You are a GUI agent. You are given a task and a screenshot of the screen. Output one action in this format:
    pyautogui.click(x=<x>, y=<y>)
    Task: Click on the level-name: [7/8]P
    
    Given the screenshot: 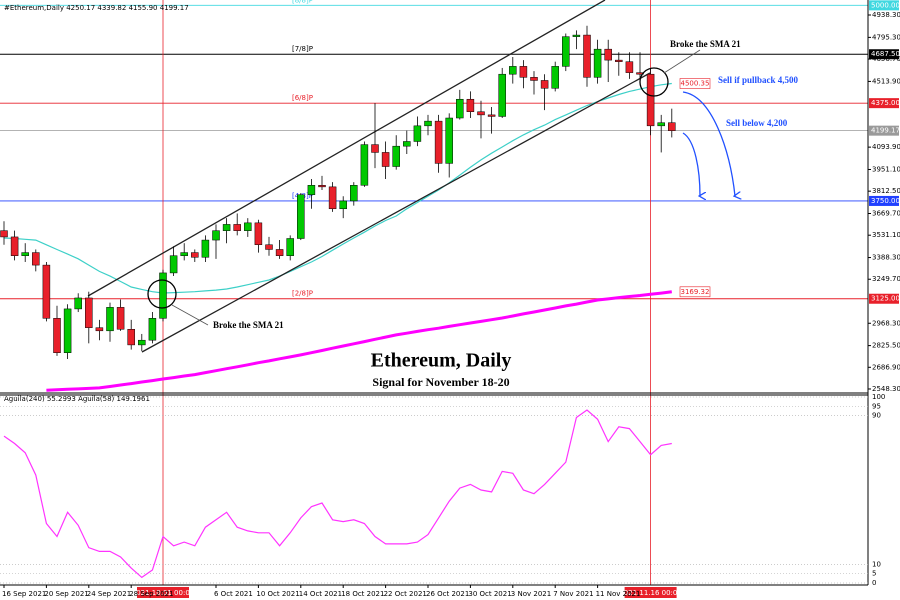 What is the action you would take?
    pyautogui.click(x=302, y=49)
    